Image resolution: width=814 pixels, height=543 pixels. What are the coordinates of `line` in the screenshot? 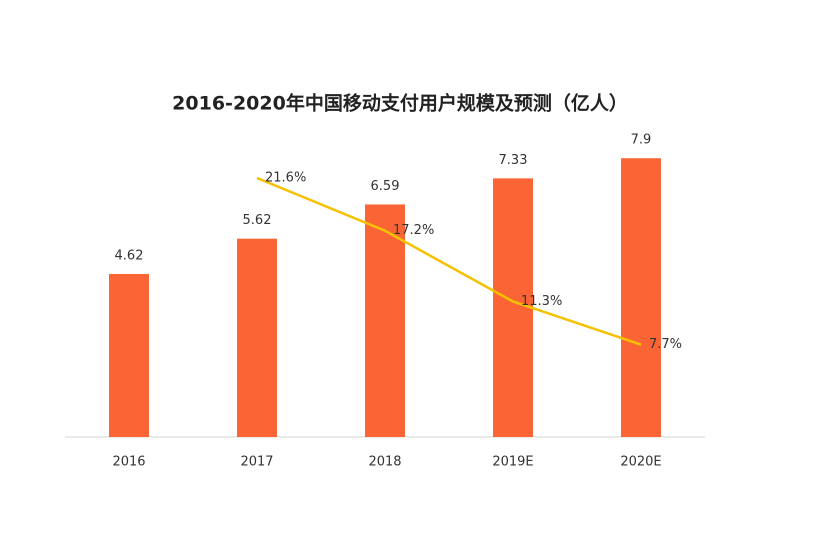 It's located at (449, 261).